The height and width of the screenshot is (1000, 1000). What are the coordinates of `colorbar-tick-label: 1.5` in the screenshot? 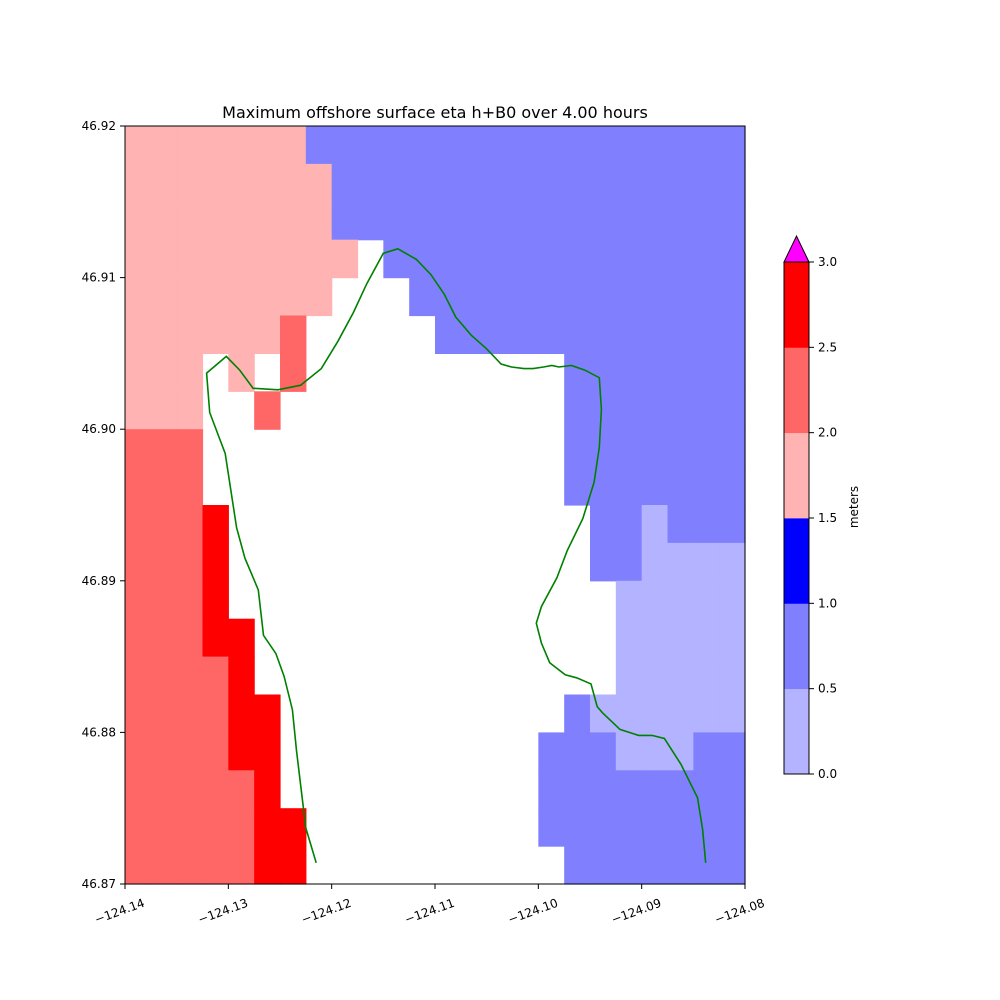 It's located at (827, 518).